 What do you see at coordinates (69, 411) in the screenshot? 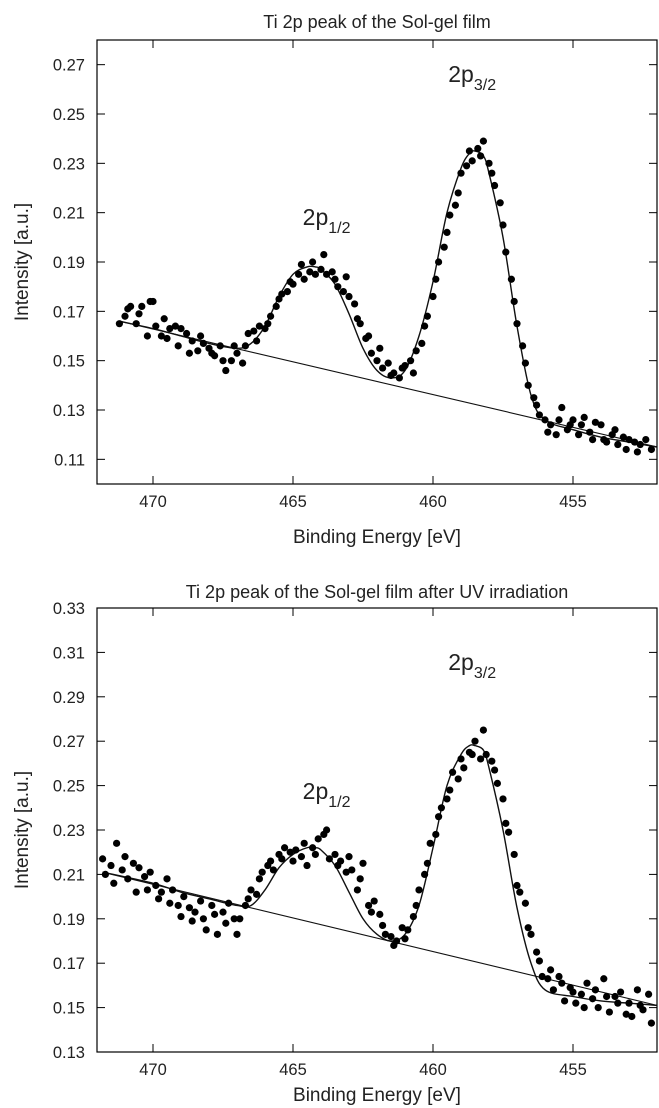
I see `chart-1-y-tick-label: 0.13` at bounding box center [69, 411].